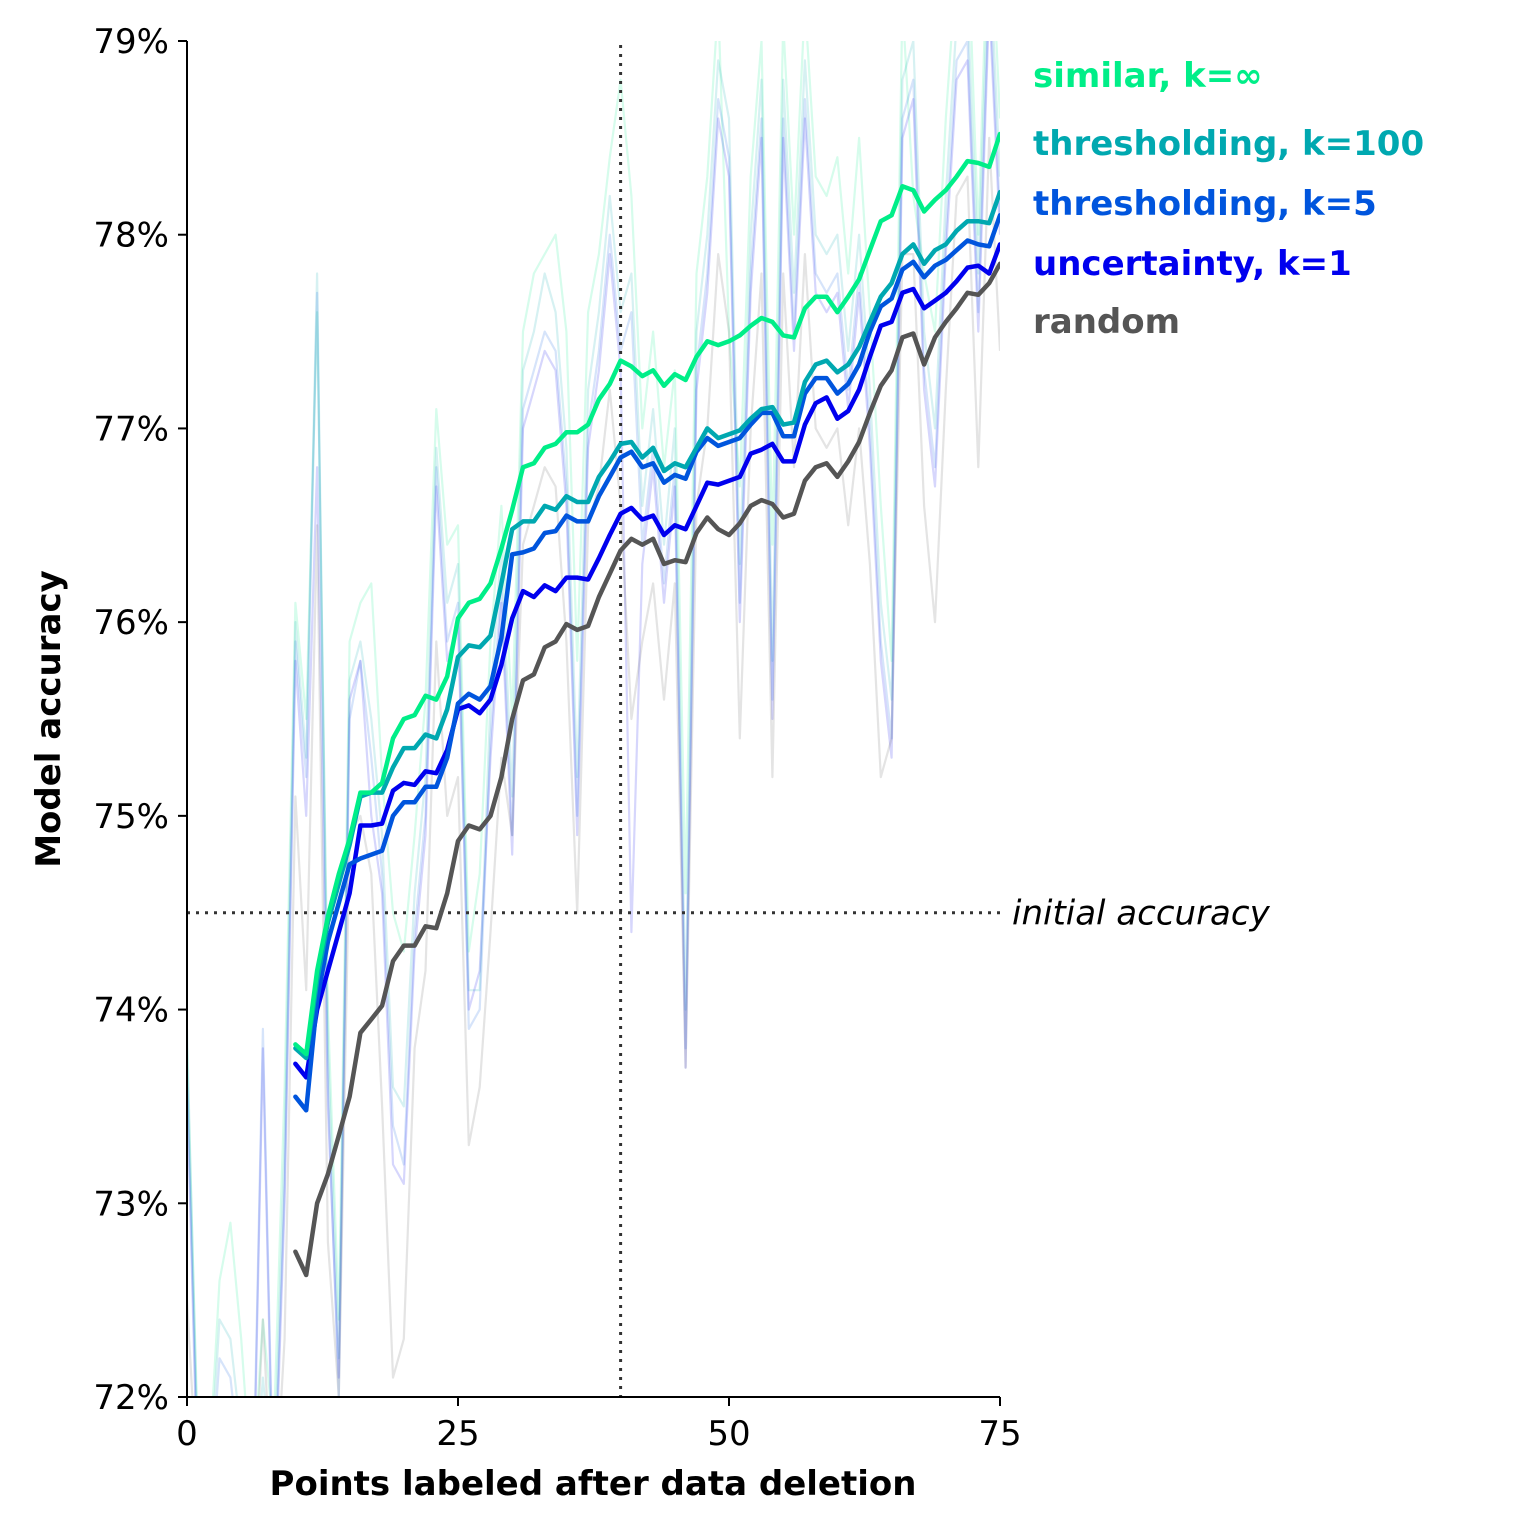 The width and height of the screenshot is (1524, 1524). I want to click on legend-label-thresholding-k-5: thresholding, k=5, so click(1205, 204).